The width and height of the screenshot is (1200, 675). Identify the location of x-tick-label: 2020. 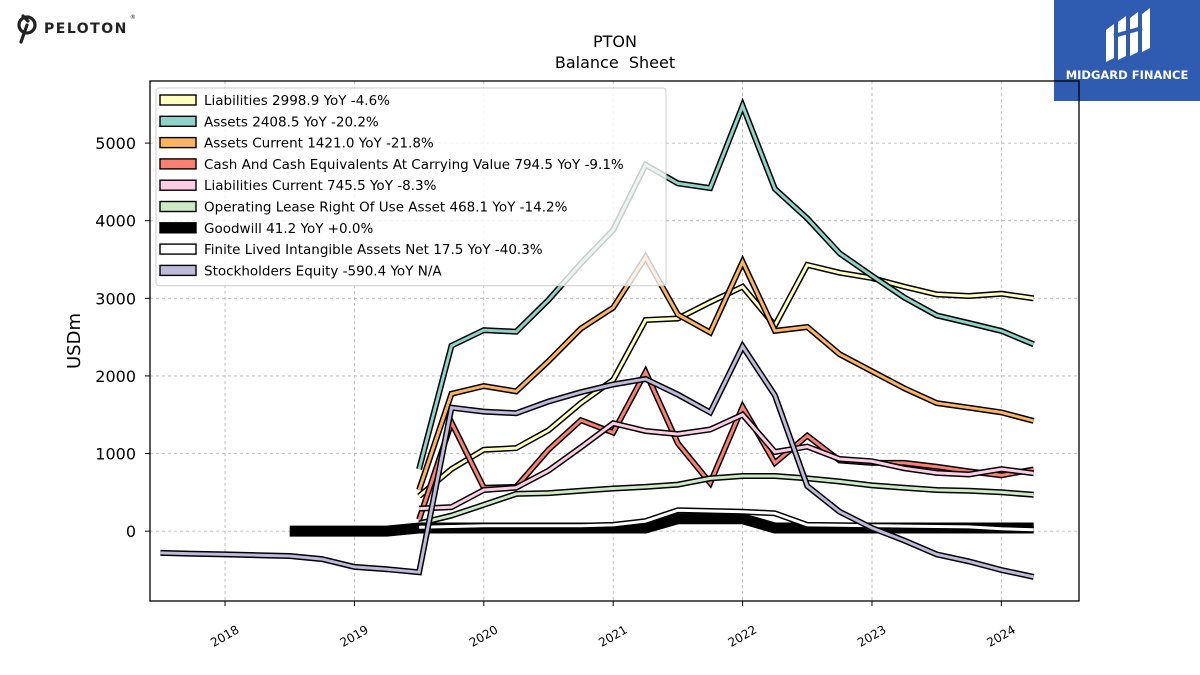
(483, 635).